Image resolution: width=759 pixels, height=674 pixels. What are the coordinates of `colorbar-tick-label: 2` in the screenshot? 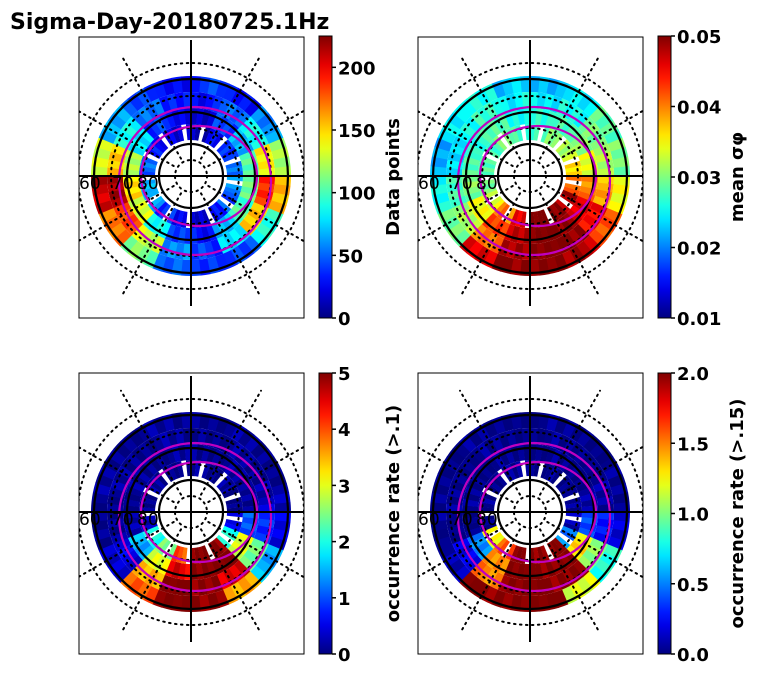 It's located at (344, 543).